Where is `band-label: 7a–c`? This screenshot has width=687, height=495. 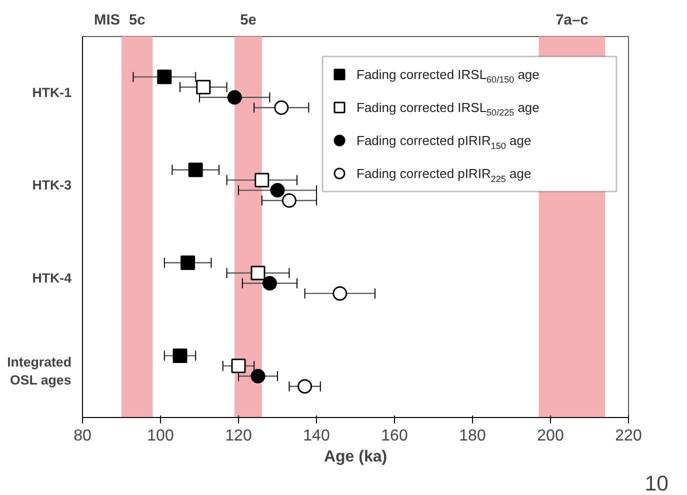
band-label: 7a–c is located at coordinates (572, 20).